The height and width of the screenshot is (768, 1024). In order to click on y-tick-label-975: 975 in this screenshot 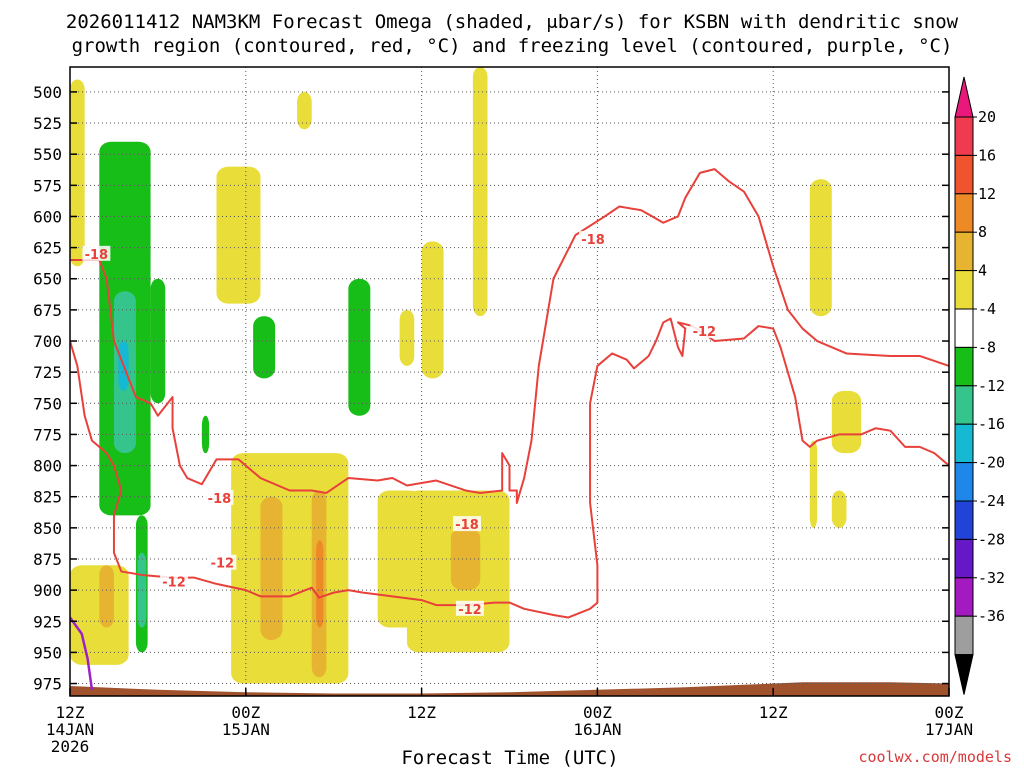, I will do `click(47, 684)`.